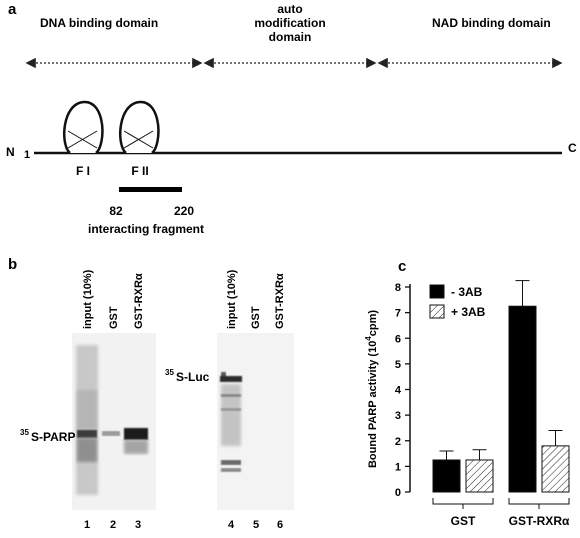 This screenshot has height=538, width=580. Describe the element at coordinates (256, 317) in the screenshot. I see `gel2-lane-2-header: GST` at that location.